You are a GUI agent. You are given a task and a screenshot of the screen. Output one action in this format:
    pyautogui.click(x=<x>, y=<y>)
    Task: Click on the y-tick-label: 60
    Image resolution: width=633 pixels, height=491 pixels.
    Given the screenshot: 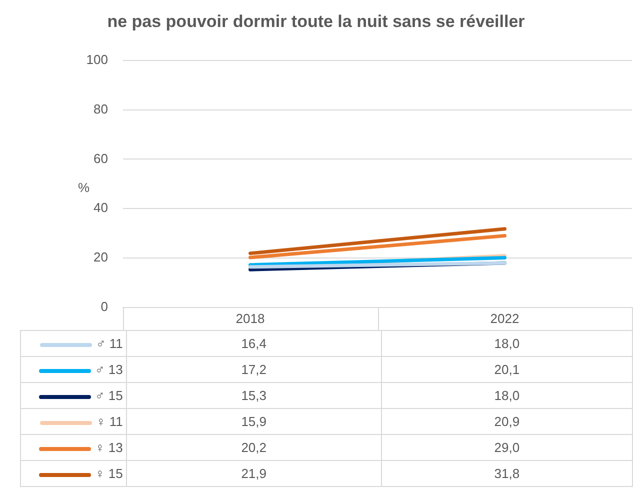 What is the action you would take?
    pyautogui.click(x=101, y=158)
    